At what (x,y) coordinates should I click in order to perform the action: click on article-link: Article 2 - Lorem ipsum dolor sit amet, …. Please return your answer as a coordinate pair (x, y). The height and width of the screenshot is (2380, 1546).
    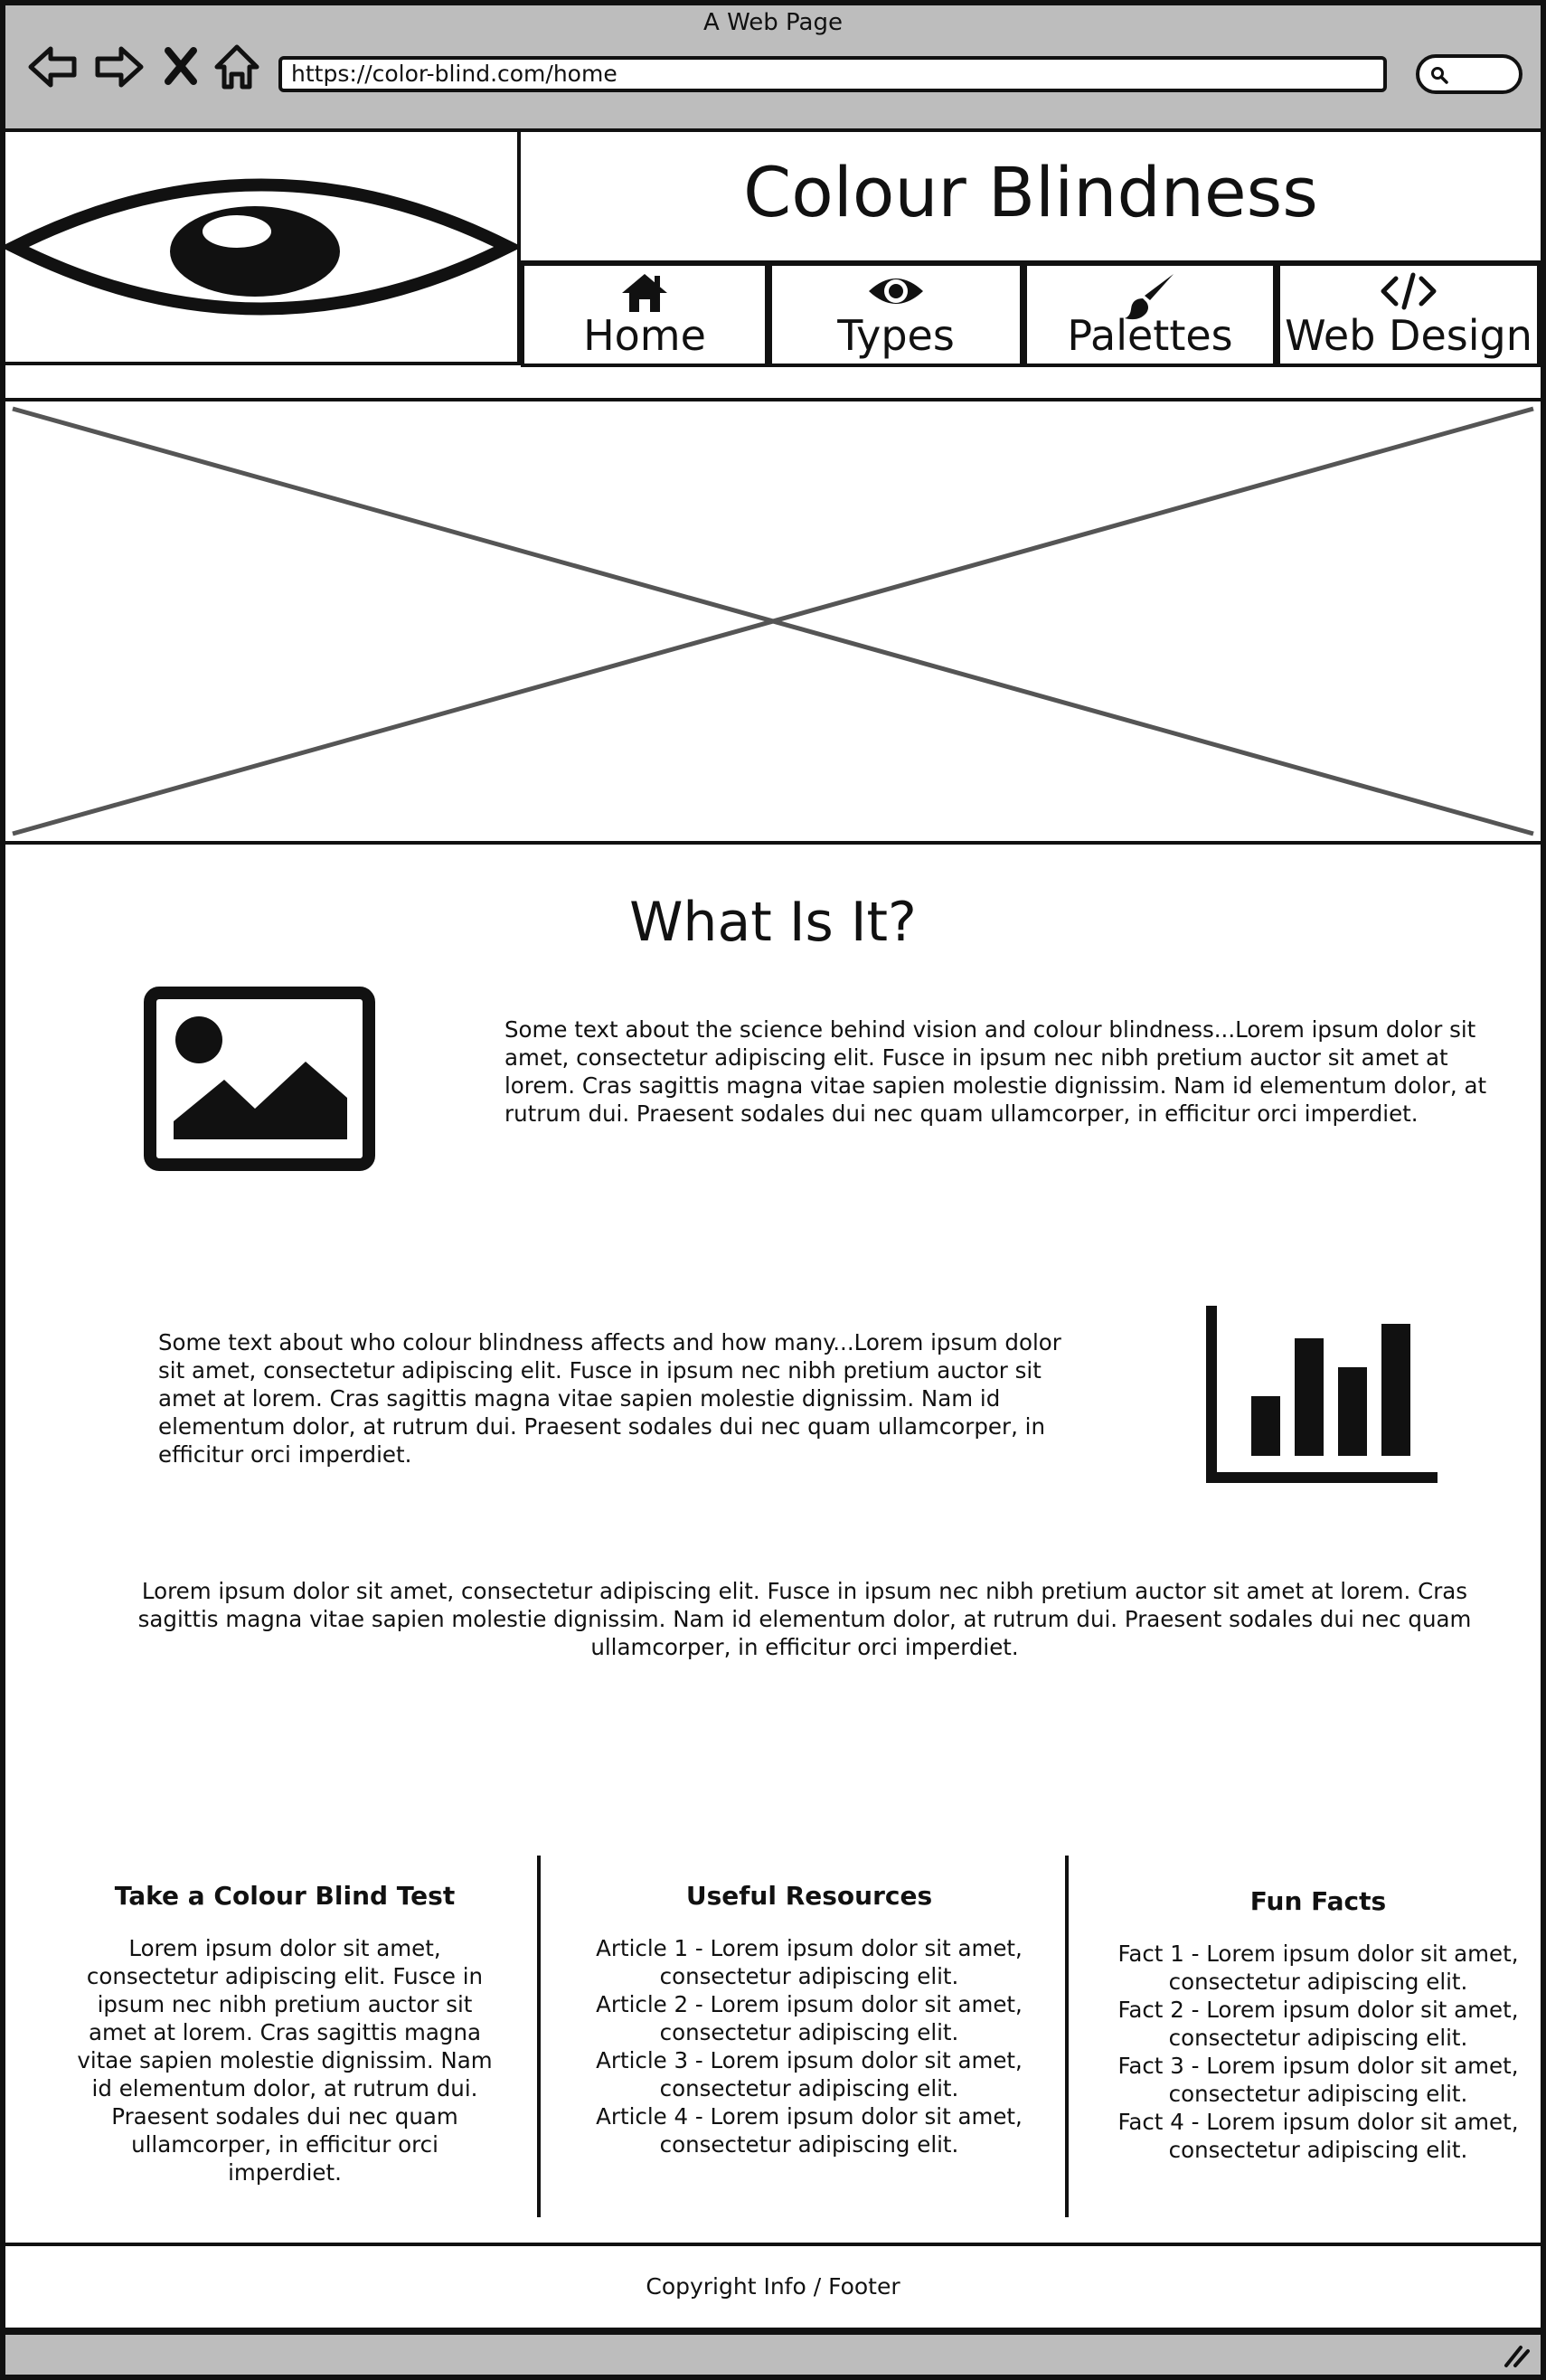
    Looking at the image, I should click on (809, 2018).